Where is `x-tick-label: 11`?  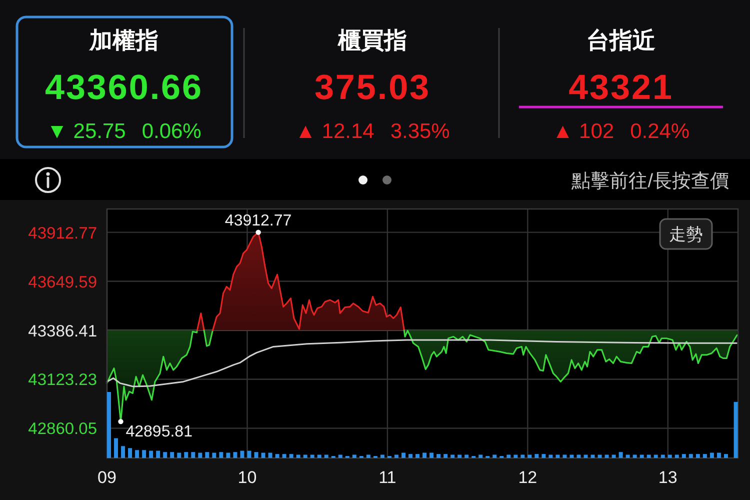
x-tick-label: 11 is located at coordinates (387, 477).